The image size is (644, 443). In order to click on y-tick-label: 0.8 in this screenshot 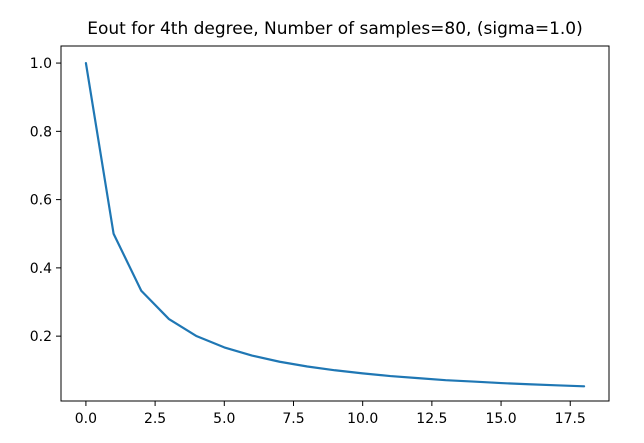, I will do `click(41, 132)`.